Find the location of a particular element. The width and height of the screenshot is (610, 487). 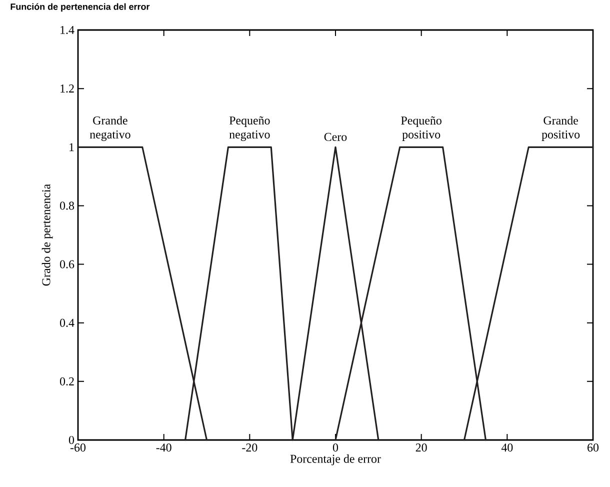

x-axis-title: Porcentaje de error is located at coordinates (335, 460).